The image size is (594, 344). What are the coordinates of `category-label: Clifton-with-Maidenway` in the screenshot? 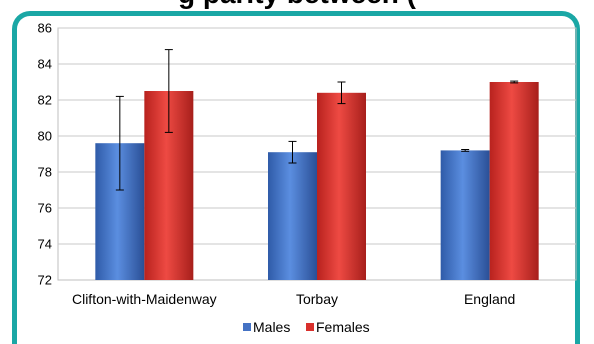 It's located at (144, 299).